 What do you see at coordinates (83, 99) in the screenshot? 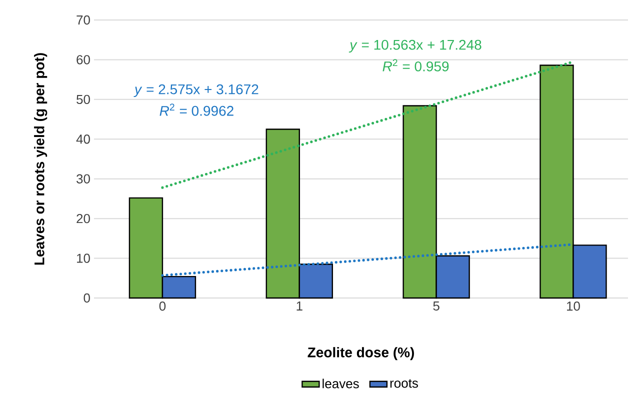
I see `y-tick-label: 50` at bounding box center [83, 99].